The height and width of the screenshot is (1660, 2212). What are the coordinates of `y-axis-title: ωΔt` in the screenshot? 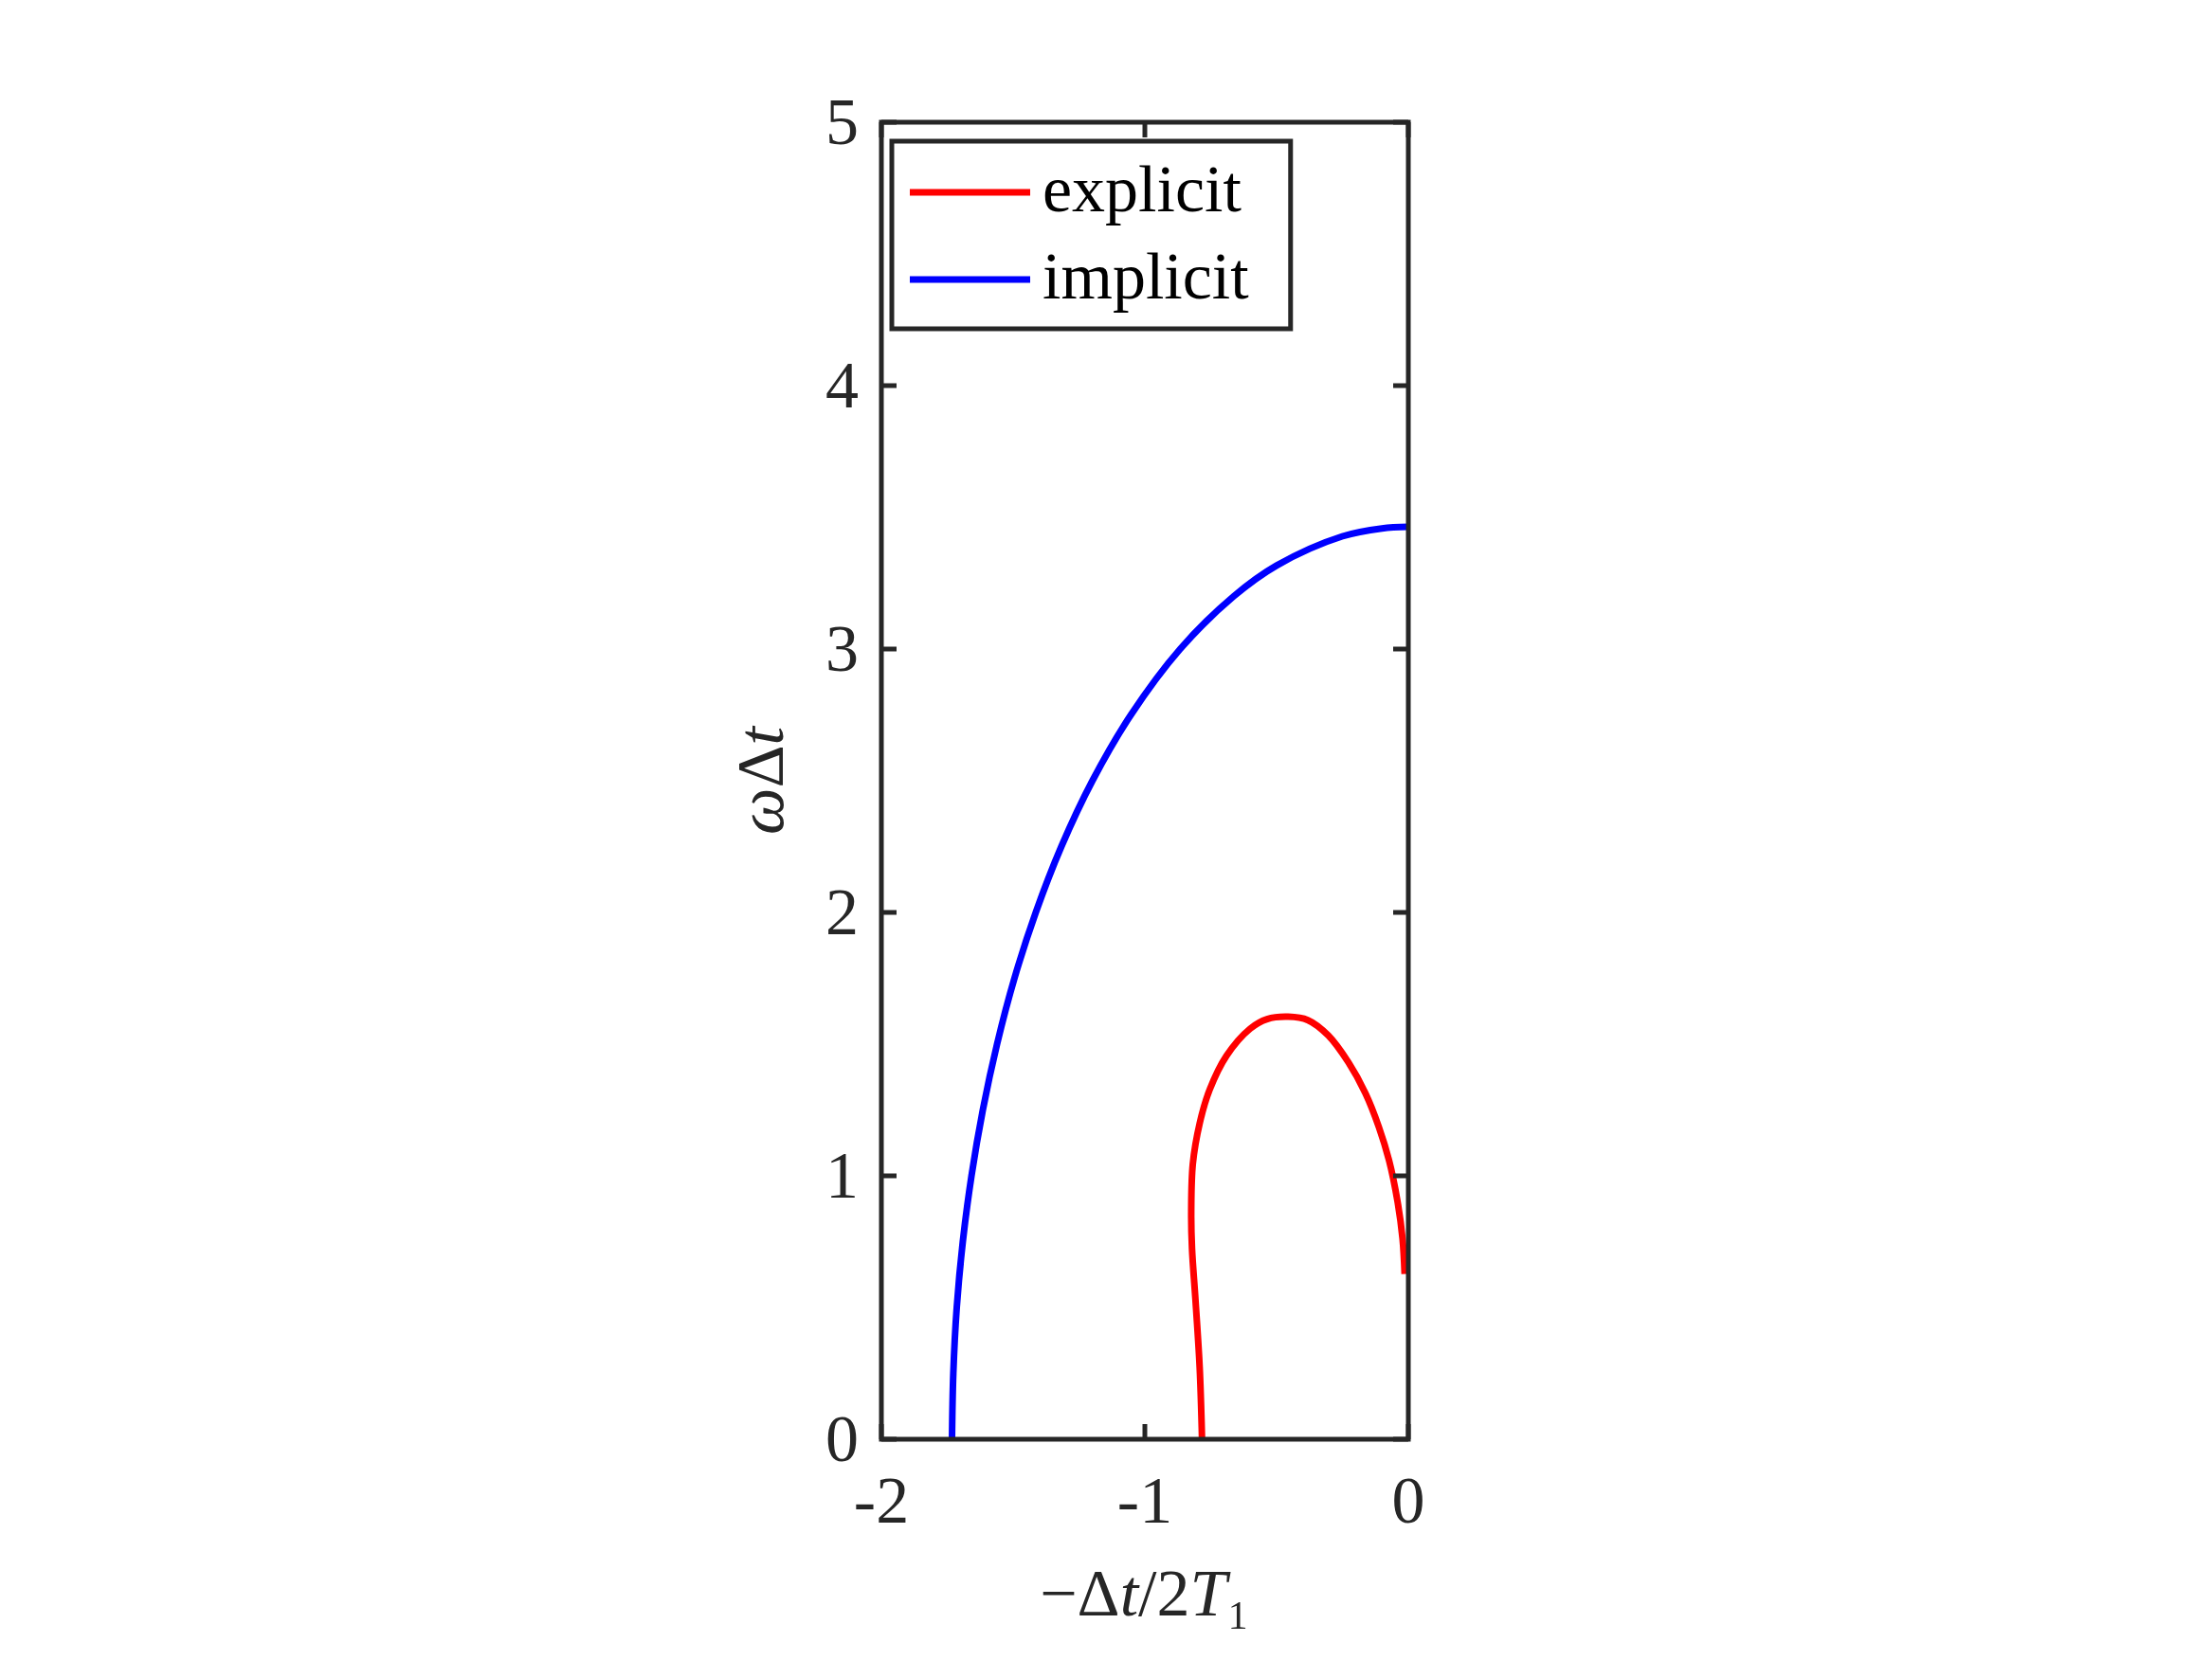 It's located at (760, 780).